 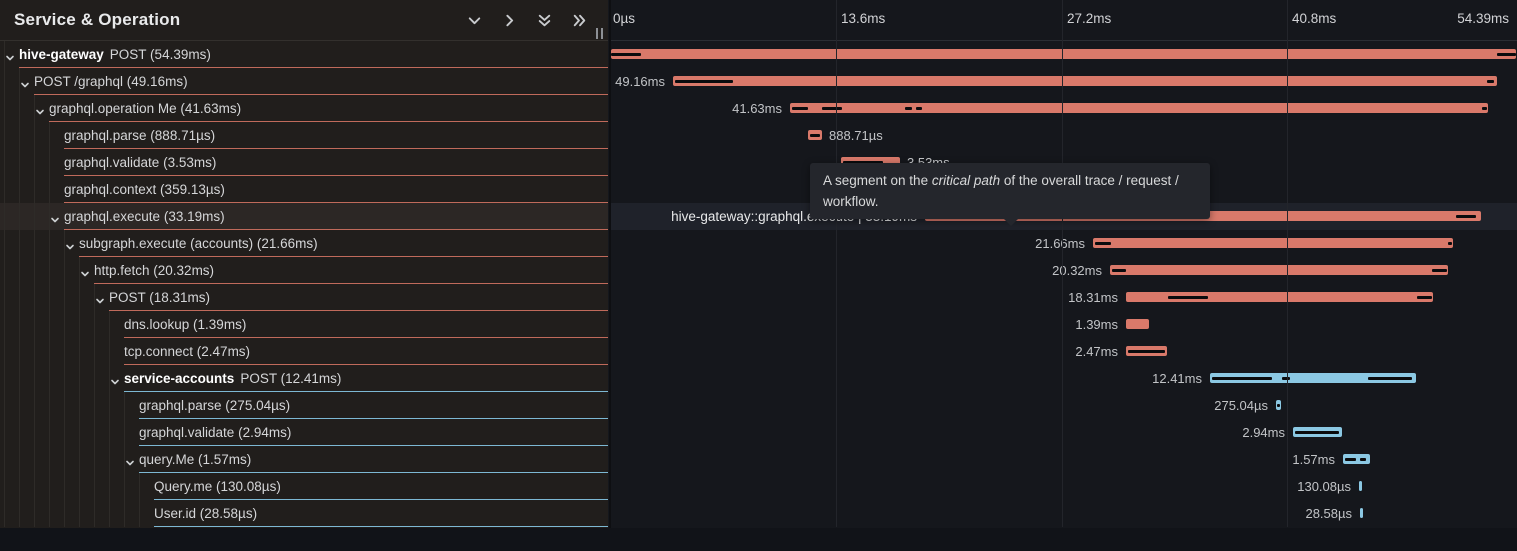 What do you see at coordinates (304, 54) in the screenshot?
I see `tree-row: hive-gateway POST (54.39ms)` at bounding box center [304, 54].